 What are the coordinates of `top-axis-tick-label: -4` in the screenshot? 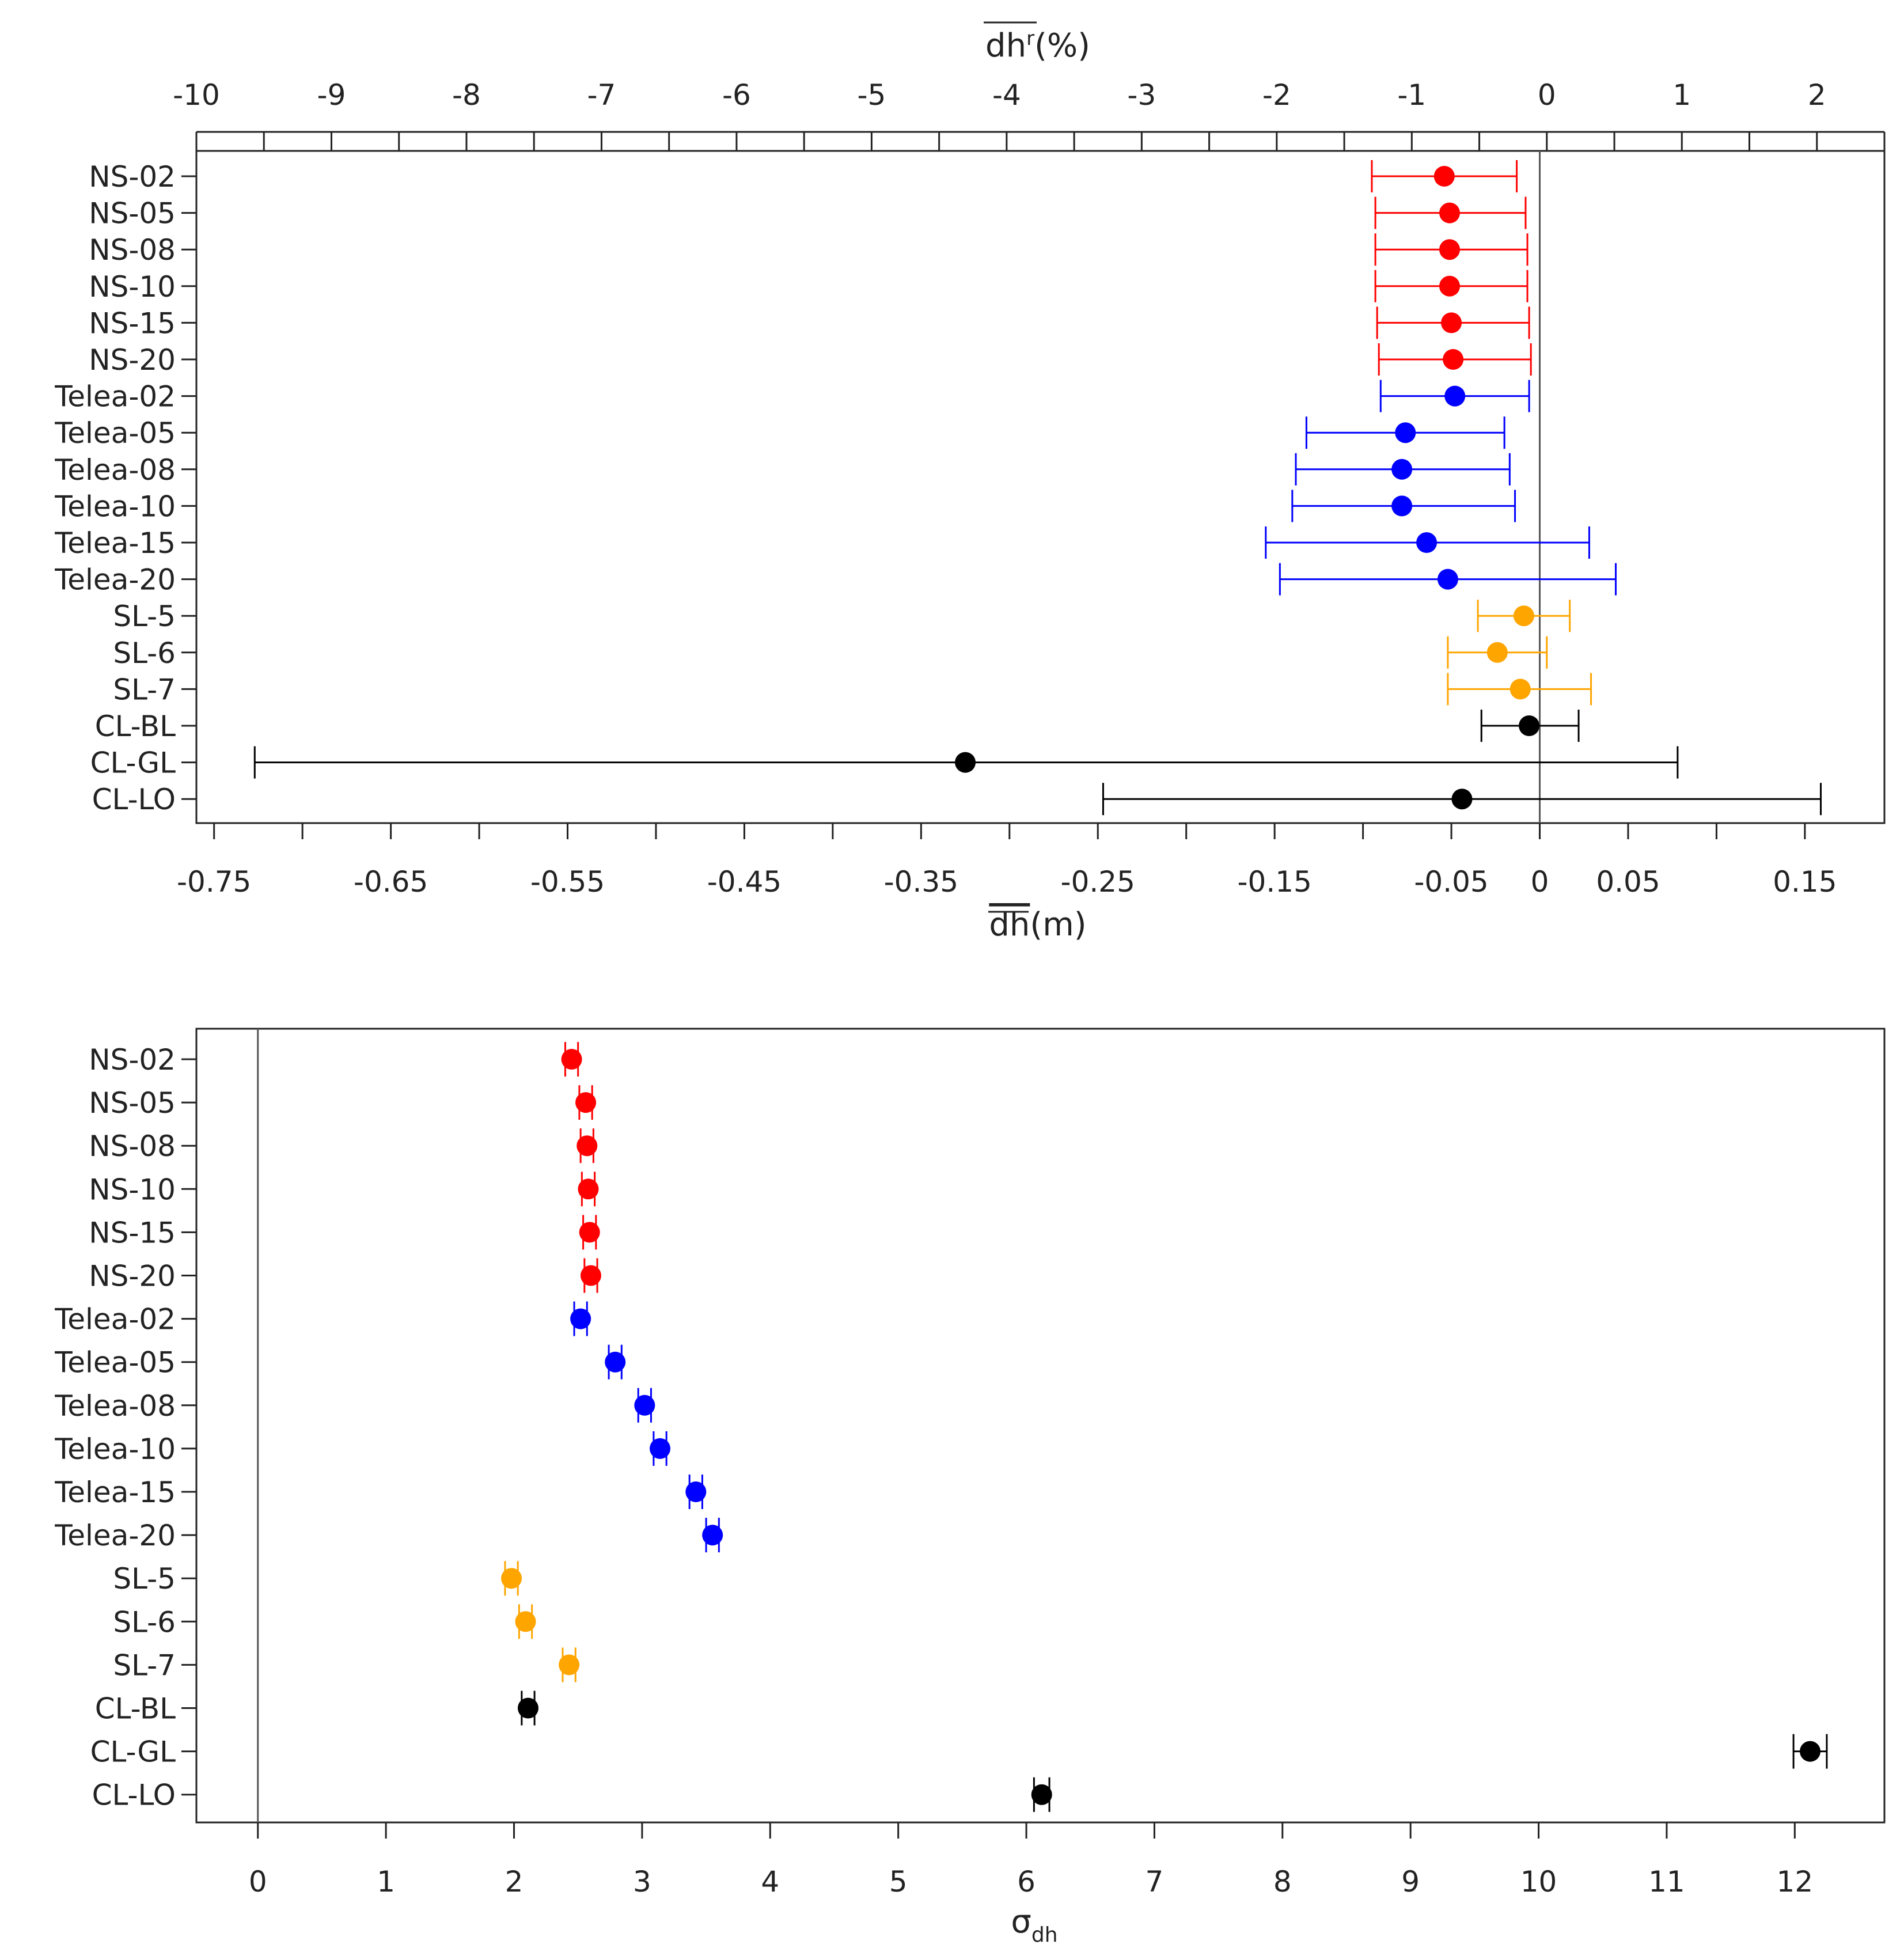 It's located at (1007, 95).